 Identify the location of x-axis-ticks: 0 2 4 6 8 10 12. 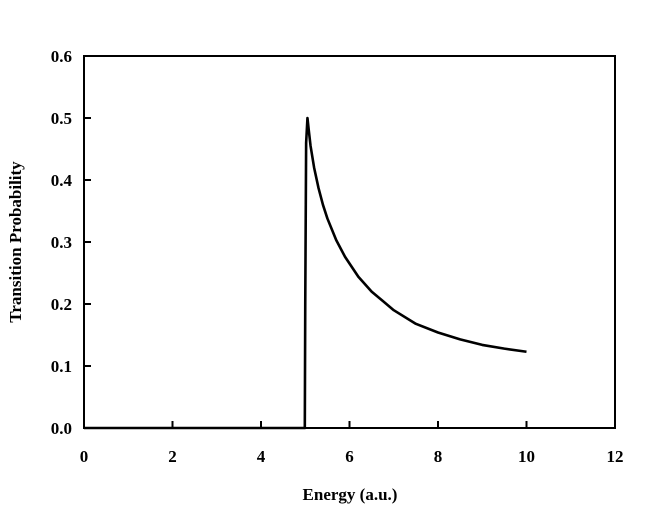
(352, 443).